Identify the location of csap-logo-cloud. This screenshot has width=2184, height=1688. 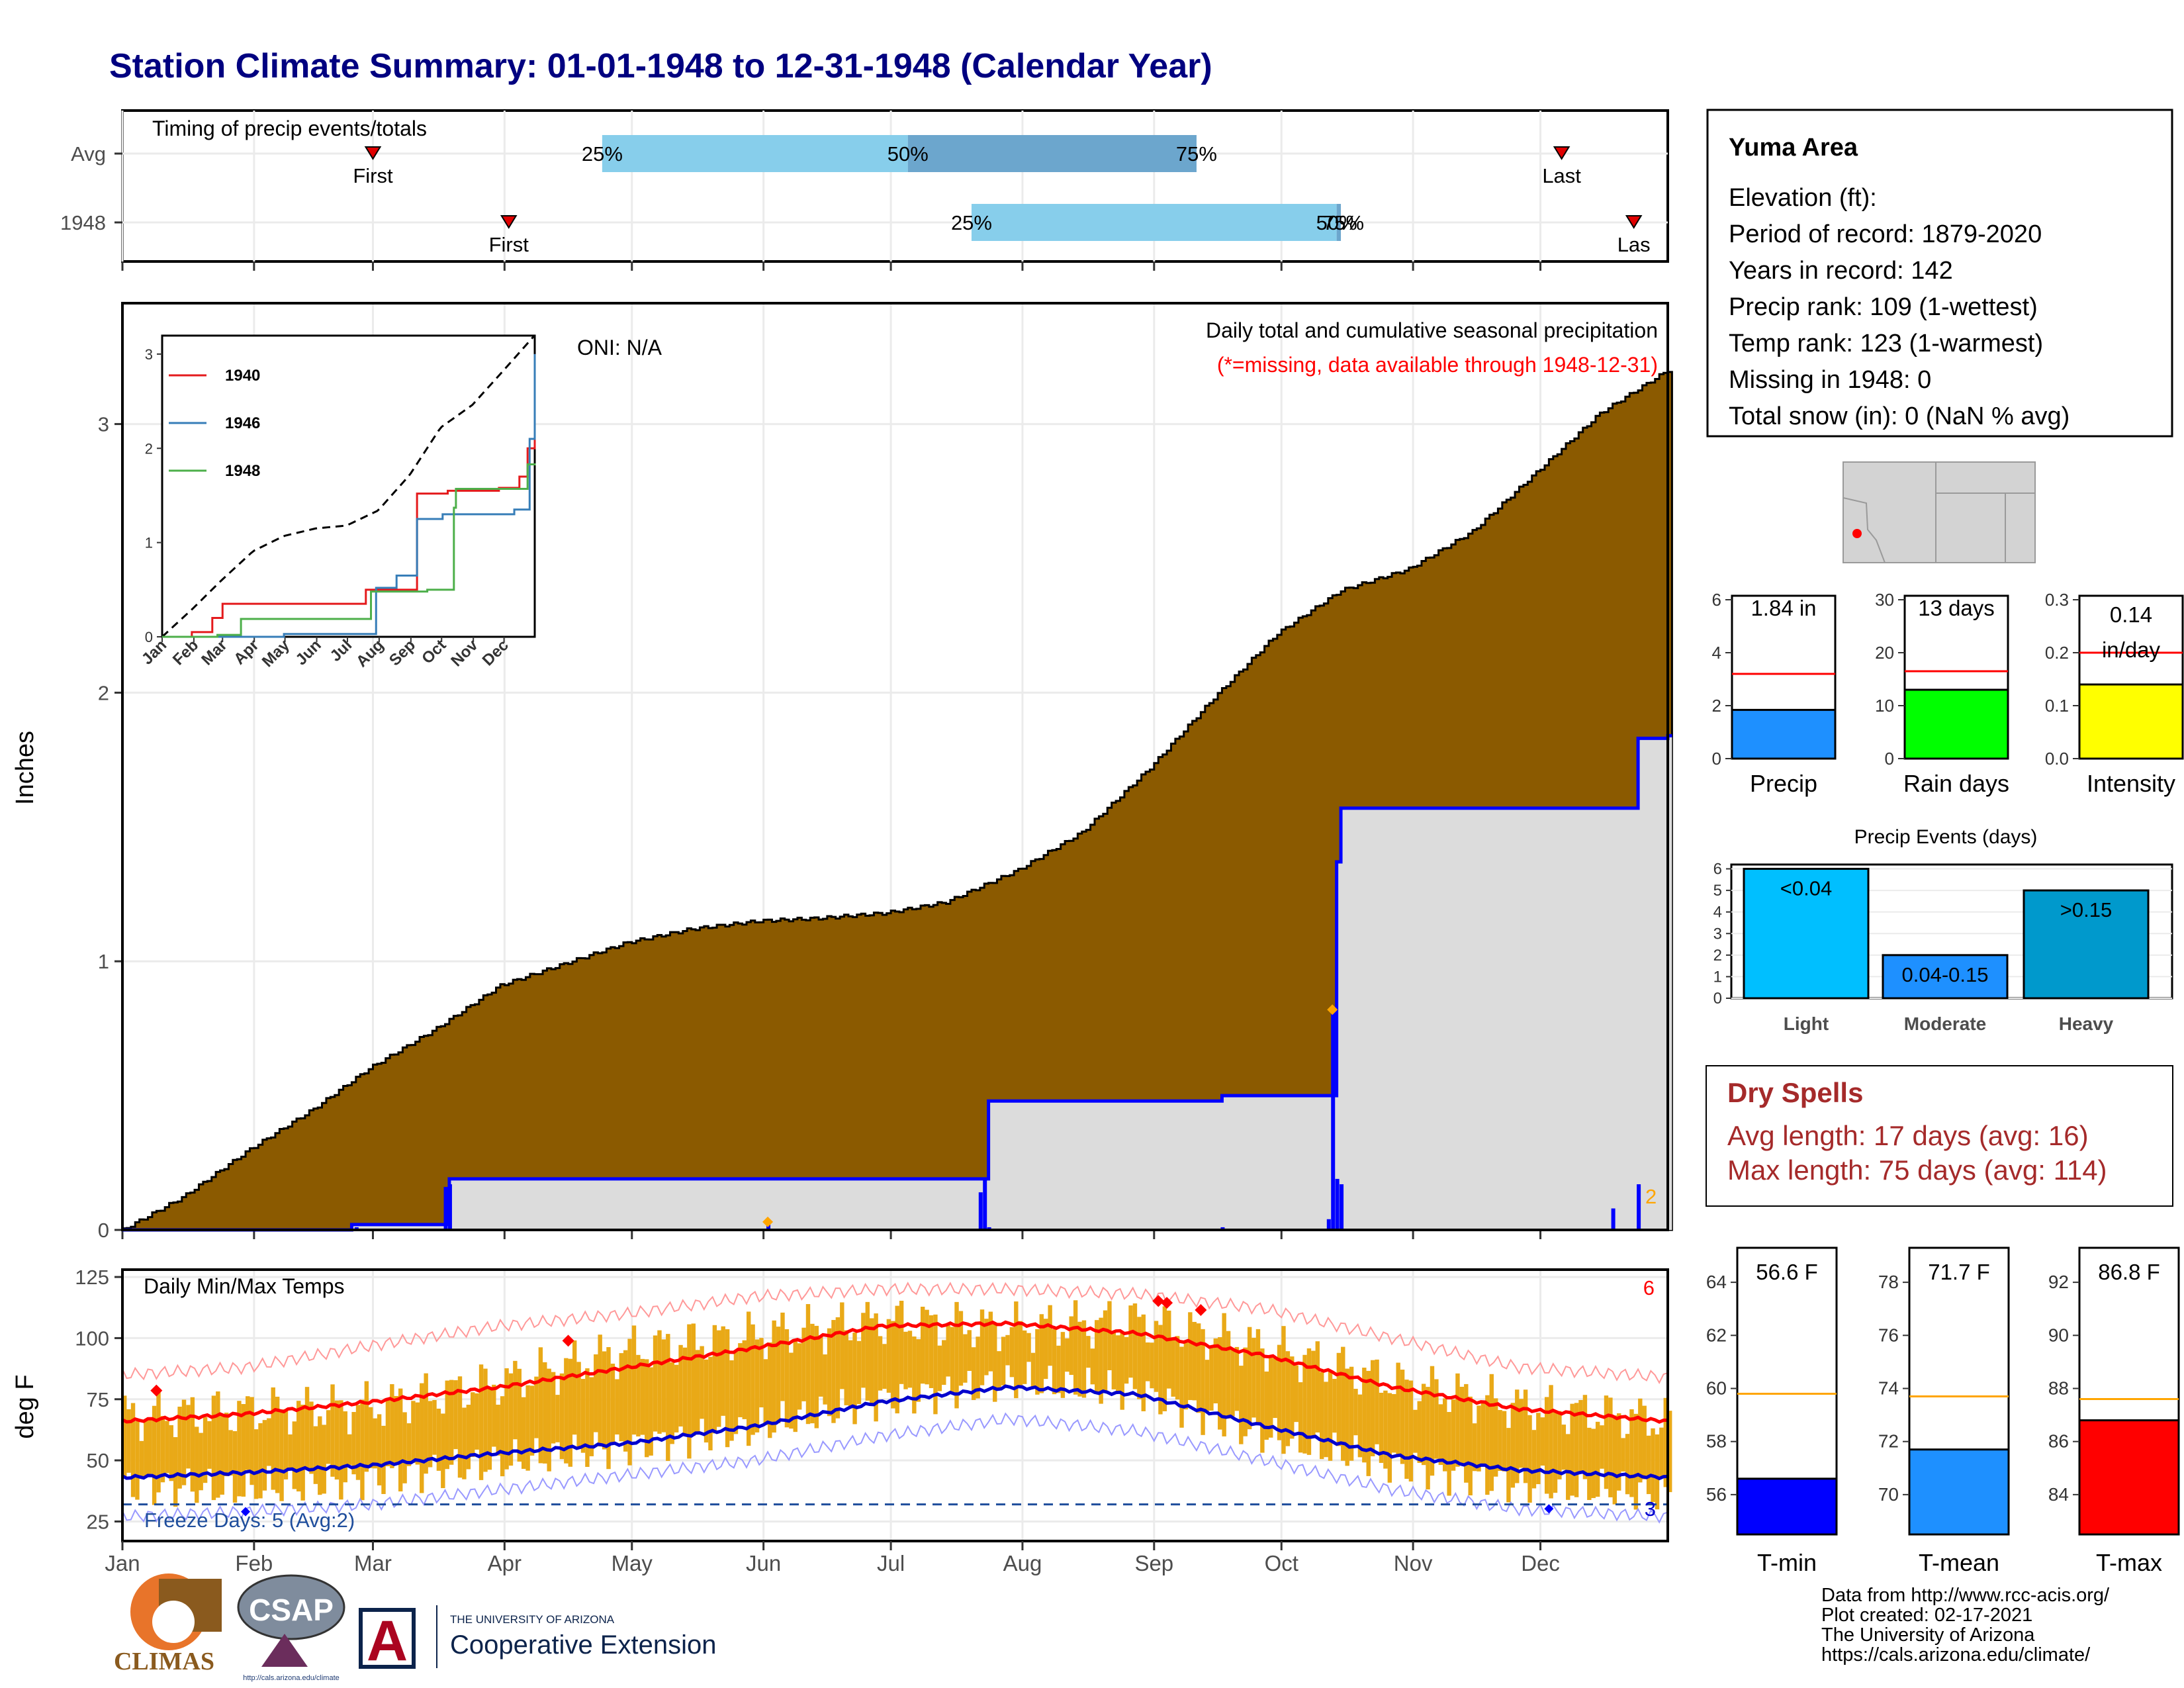
(291, 1607).